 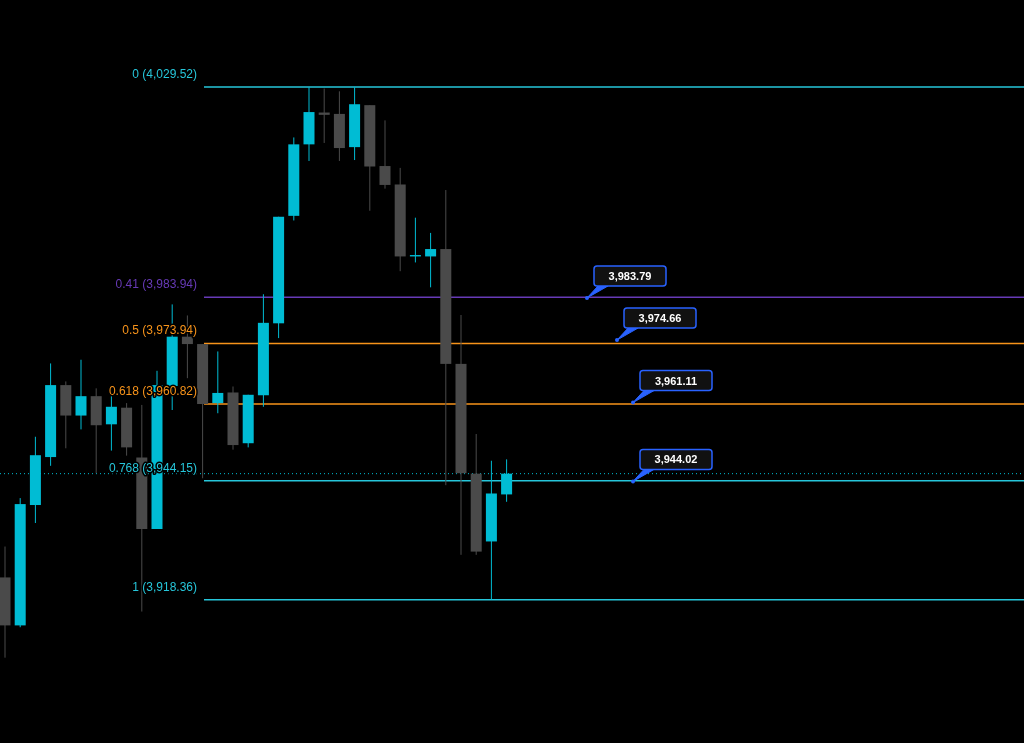 I want to click on annotation: 3,961.11, so click(x=676, y=380).